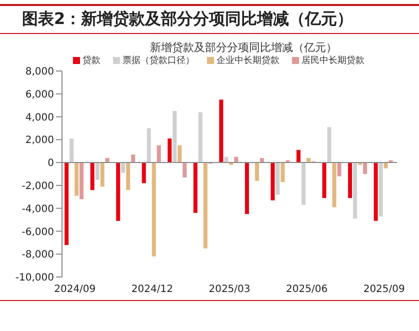 This screenshot has height=331, width=419. What do you see at coordinates (39, 118) in the screenshot?
I see `y-tick-label: 4,000` at bounding box center [39, 118].